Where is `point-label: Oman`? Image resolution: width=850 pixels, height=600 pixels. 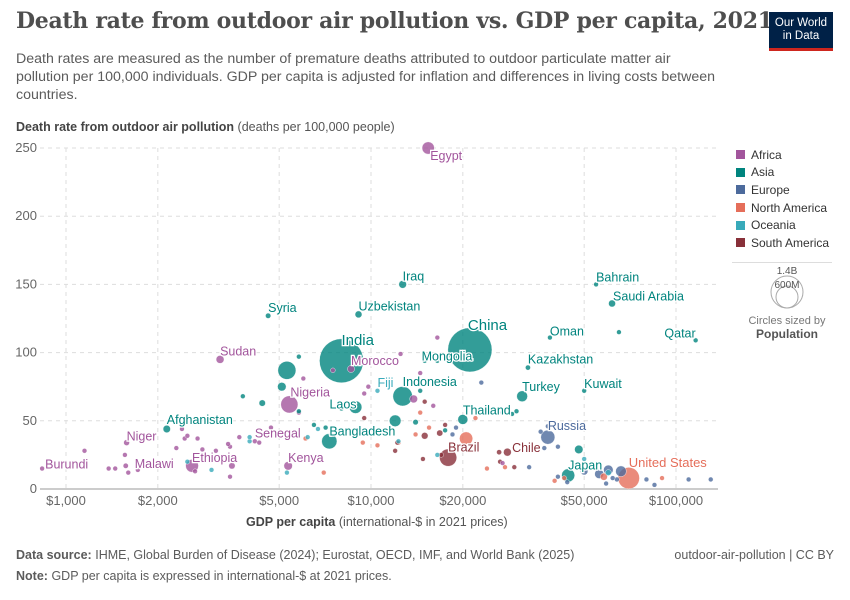
point-label: Oman is located at coordinates (567, 332).